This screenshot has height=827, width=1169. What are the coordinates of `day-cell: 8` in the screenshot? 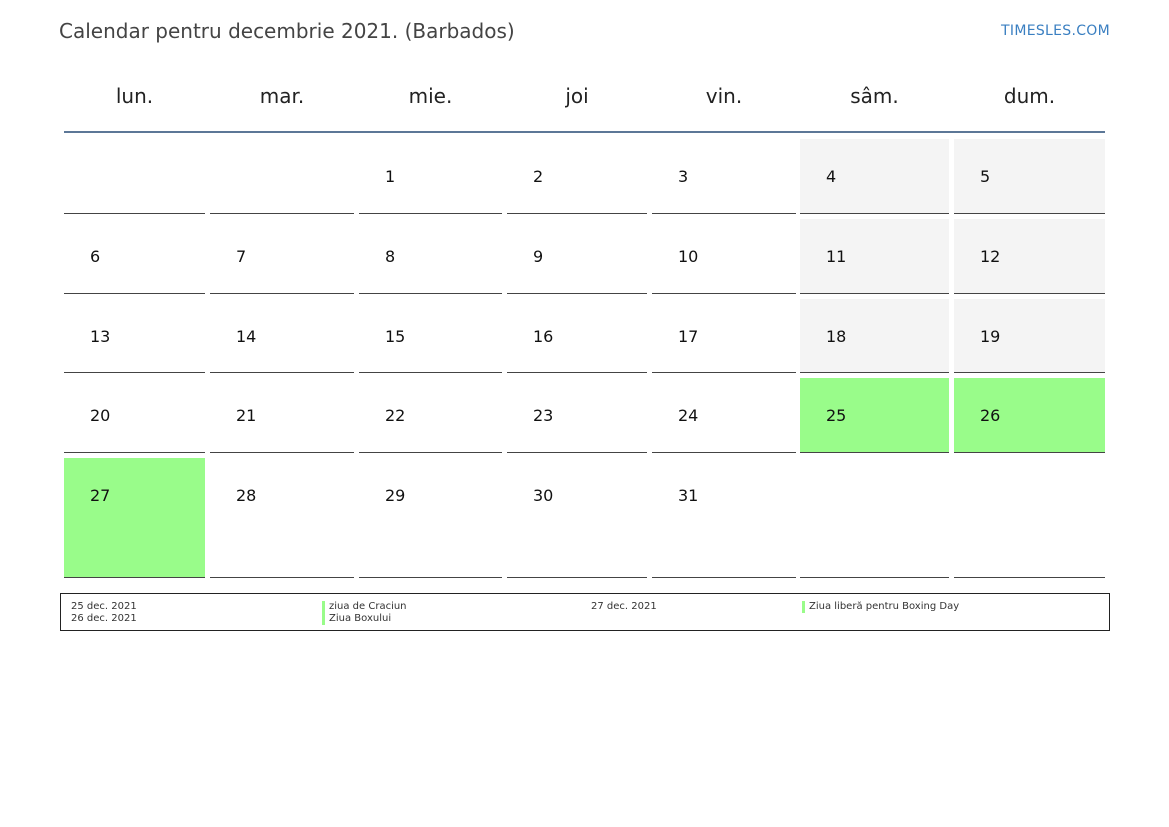 It's located at (430, 256).